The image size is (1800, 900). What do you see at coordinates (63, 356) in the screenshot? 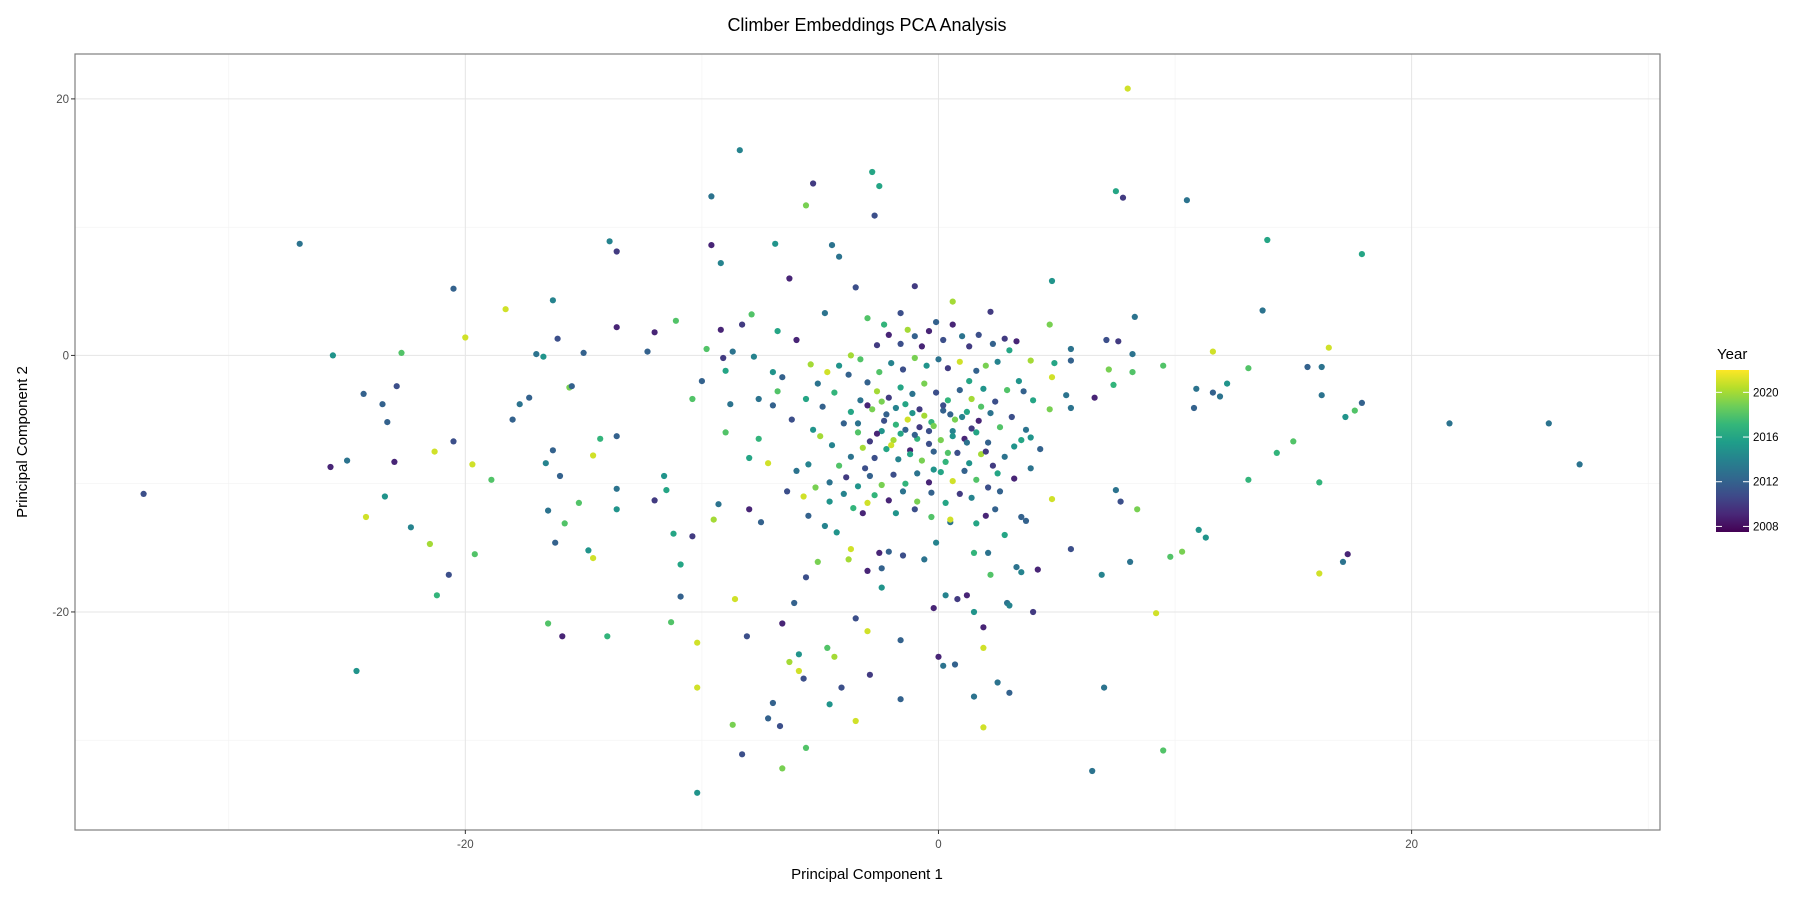
I see `y-axis-ticks: 20 0 -20` at bounding box center [63, 356].